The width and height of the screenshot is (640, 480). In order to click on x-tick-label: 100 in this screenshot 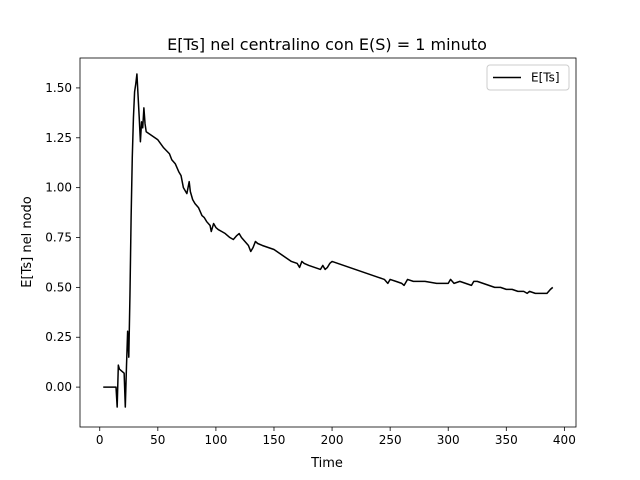, I will do `click(215, 440)`.